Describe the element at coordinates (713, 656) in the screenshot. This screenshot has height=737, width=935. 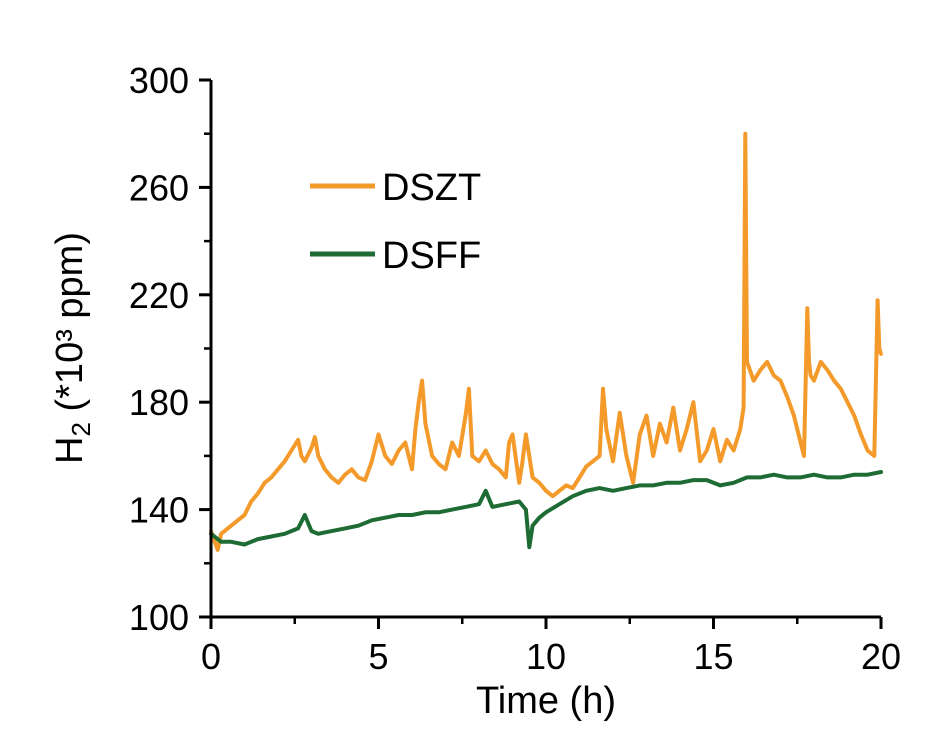
I see `x-tick-label: 15` at that location.